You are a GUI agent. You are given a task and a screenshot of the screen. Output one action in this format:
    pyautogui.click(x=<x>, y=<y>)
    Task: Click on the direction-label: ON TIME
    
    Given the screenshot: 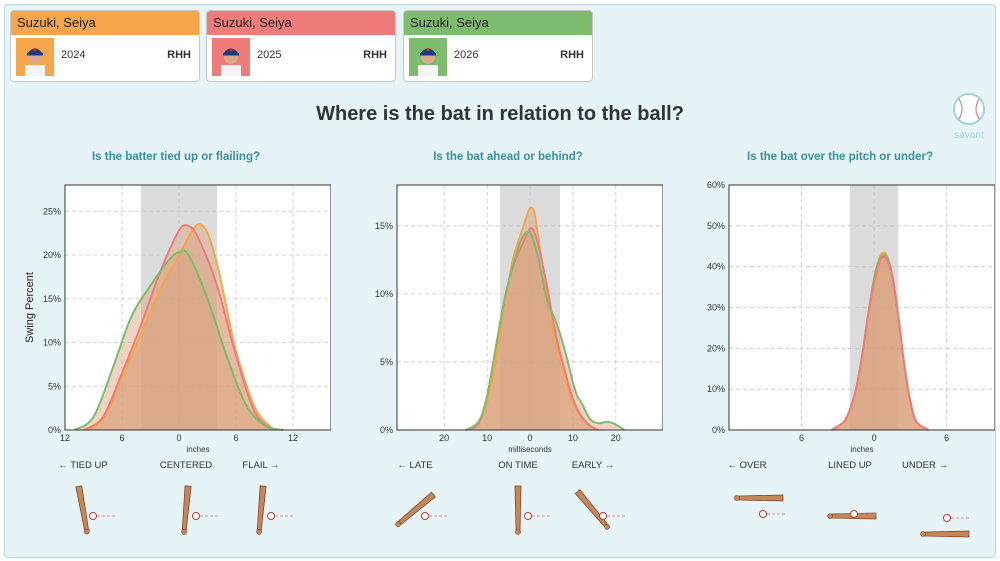 What is the action you would take?
    pyautogui.click(x=517, y=465)
    